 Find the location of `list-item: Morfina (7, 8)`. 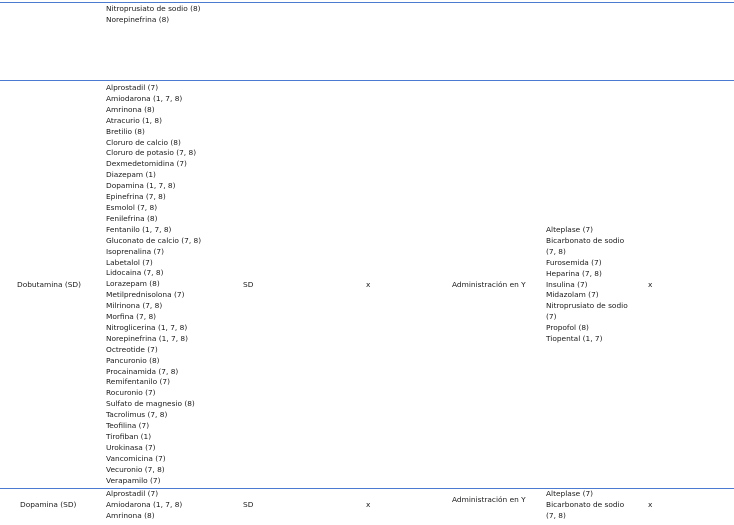

list-item: Morfina (7, 8) is located at coordinates (131, 317).